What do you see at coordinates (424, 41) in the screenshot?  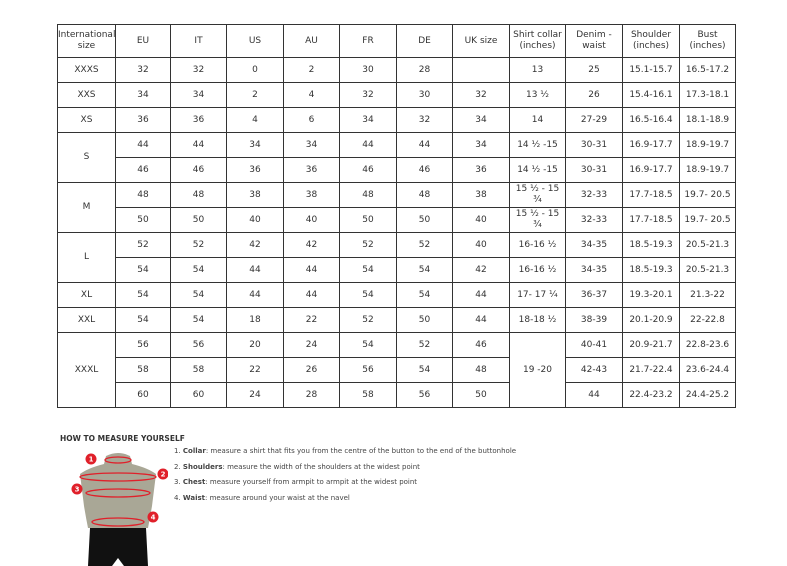 I see `column-header: DE` at bounding box center [424, 41].